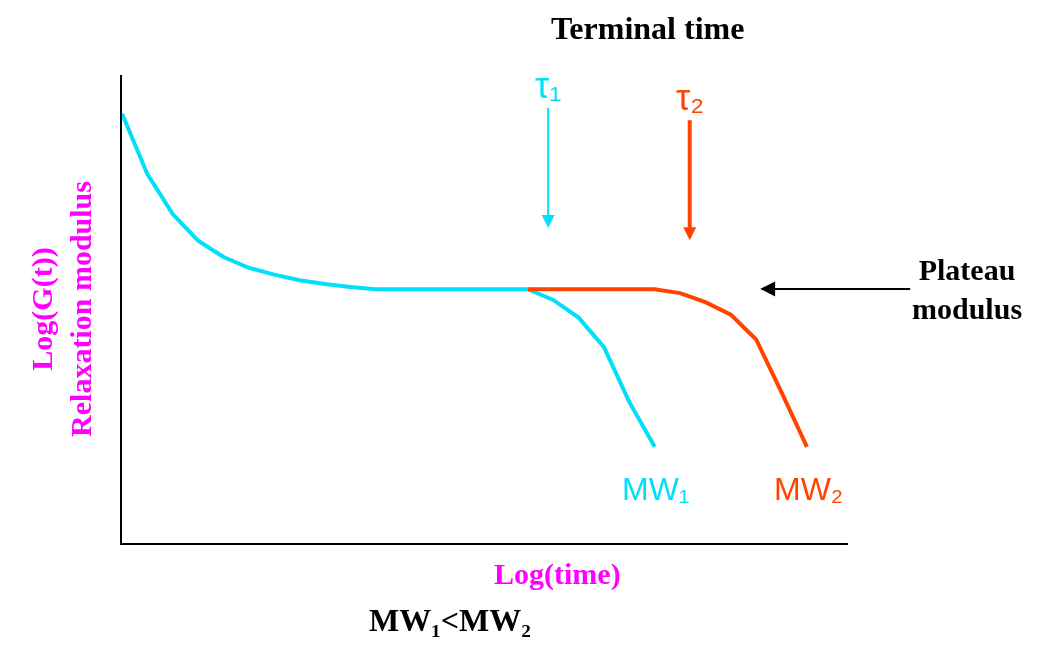 The image size is (1060, 664). I want to click on series-label: MW₁, so click(656, 489).